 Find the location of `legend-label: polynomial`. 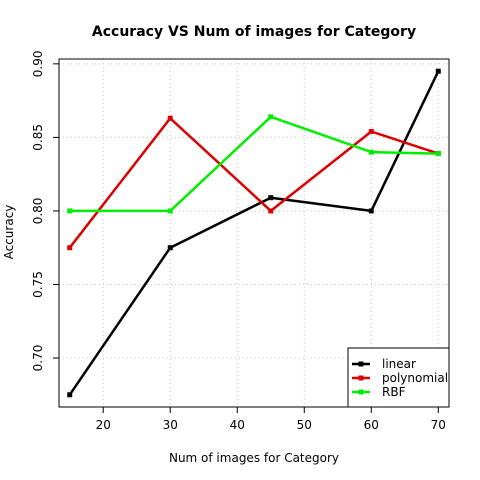

legend-label: polynomial is located at coordinates (415, 378).